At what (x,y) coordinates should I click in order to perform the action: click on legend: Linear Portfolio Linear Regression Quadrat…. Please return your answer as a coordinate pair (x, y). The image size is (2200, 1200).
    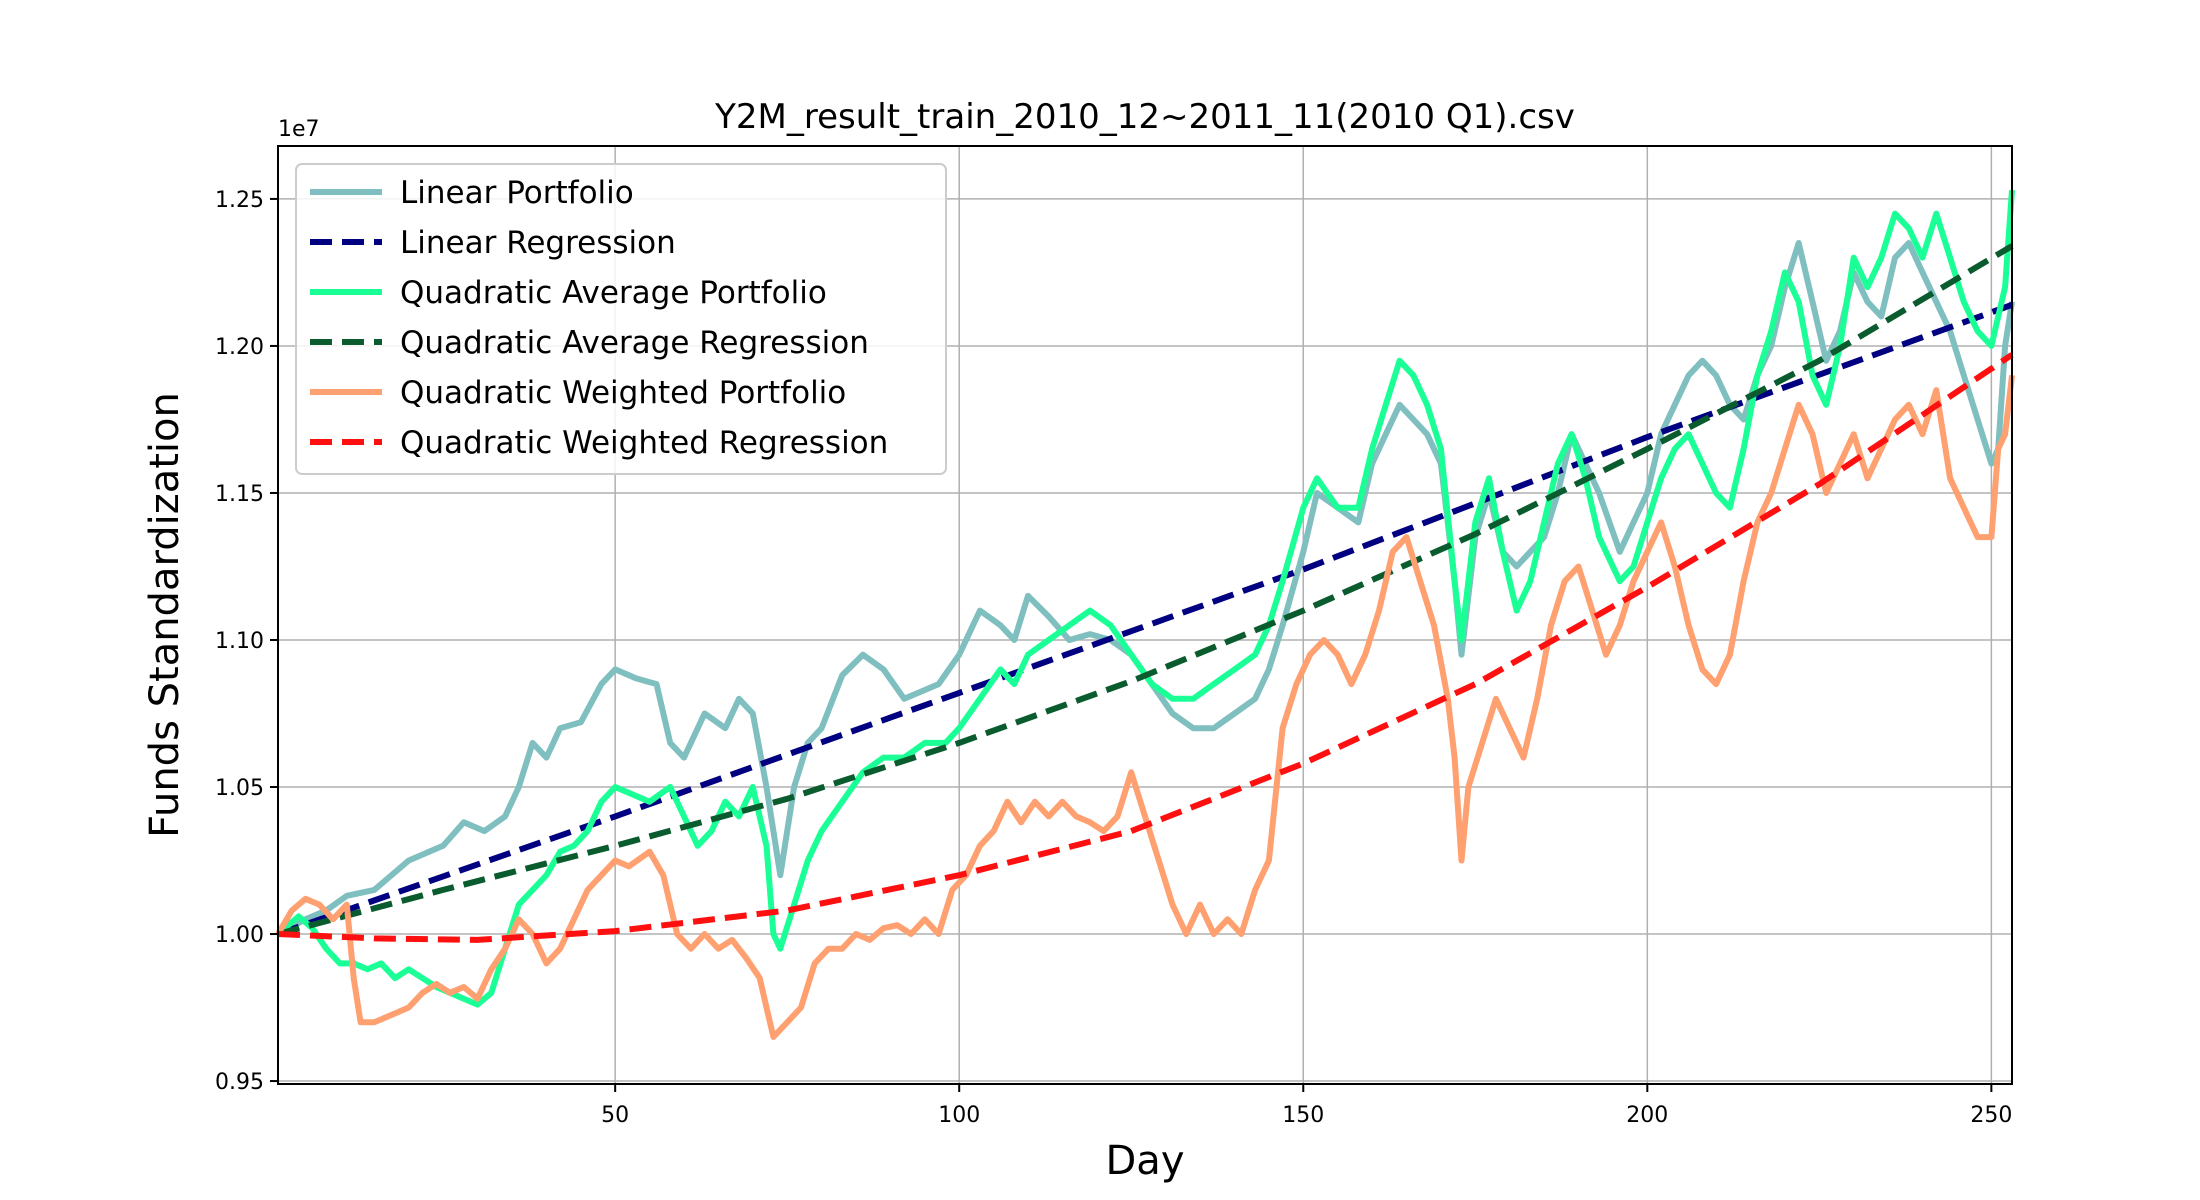
    Looking at the image, I should click on (621, 319).